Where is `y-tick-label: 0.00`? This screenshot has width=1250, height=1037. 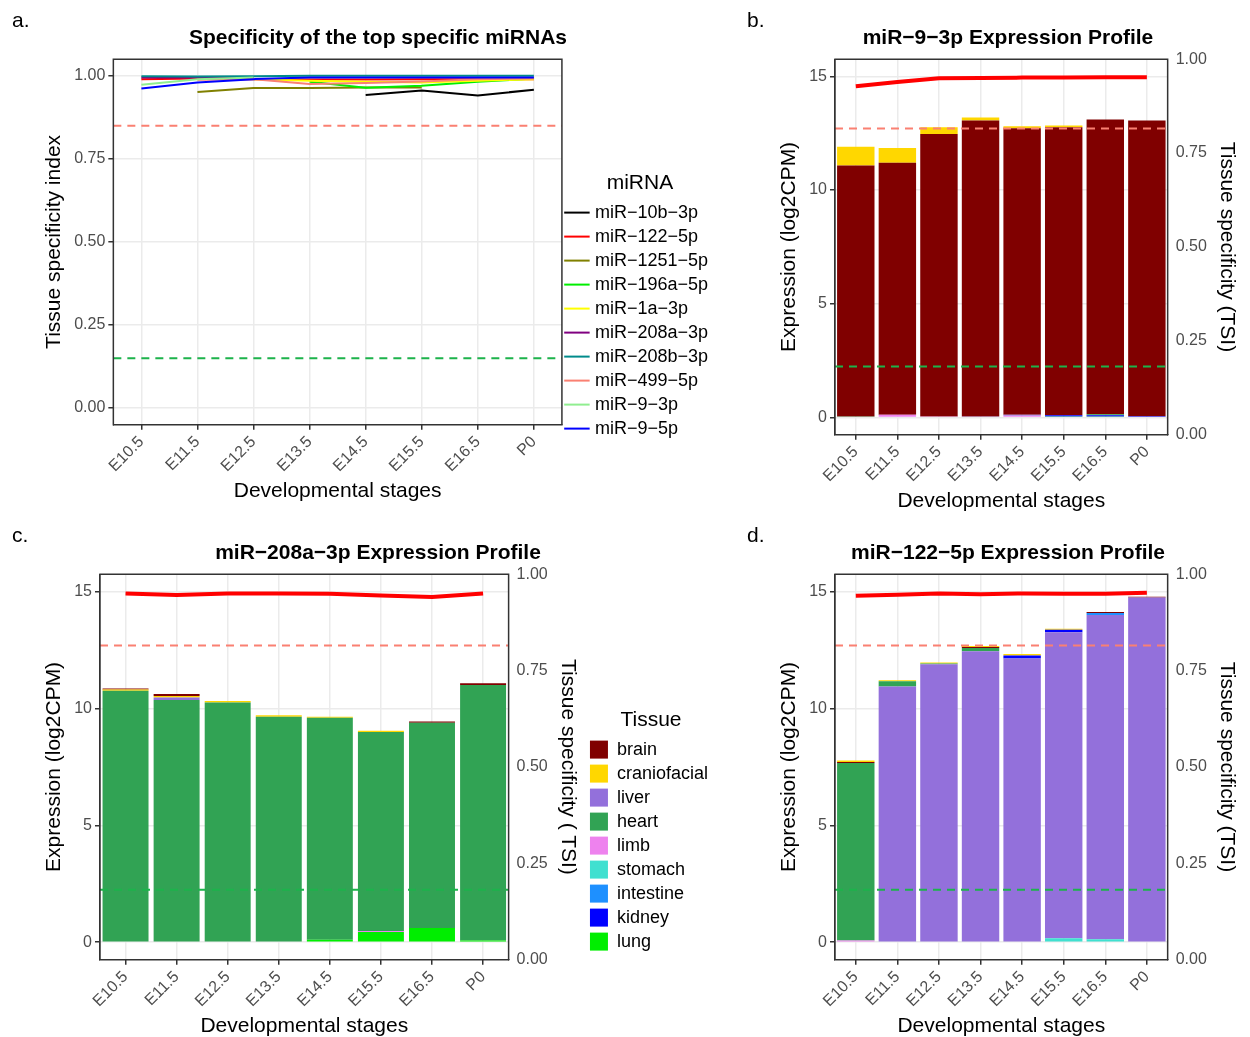 y-tick-label: 0.00 is located at coordinates (90, 407).